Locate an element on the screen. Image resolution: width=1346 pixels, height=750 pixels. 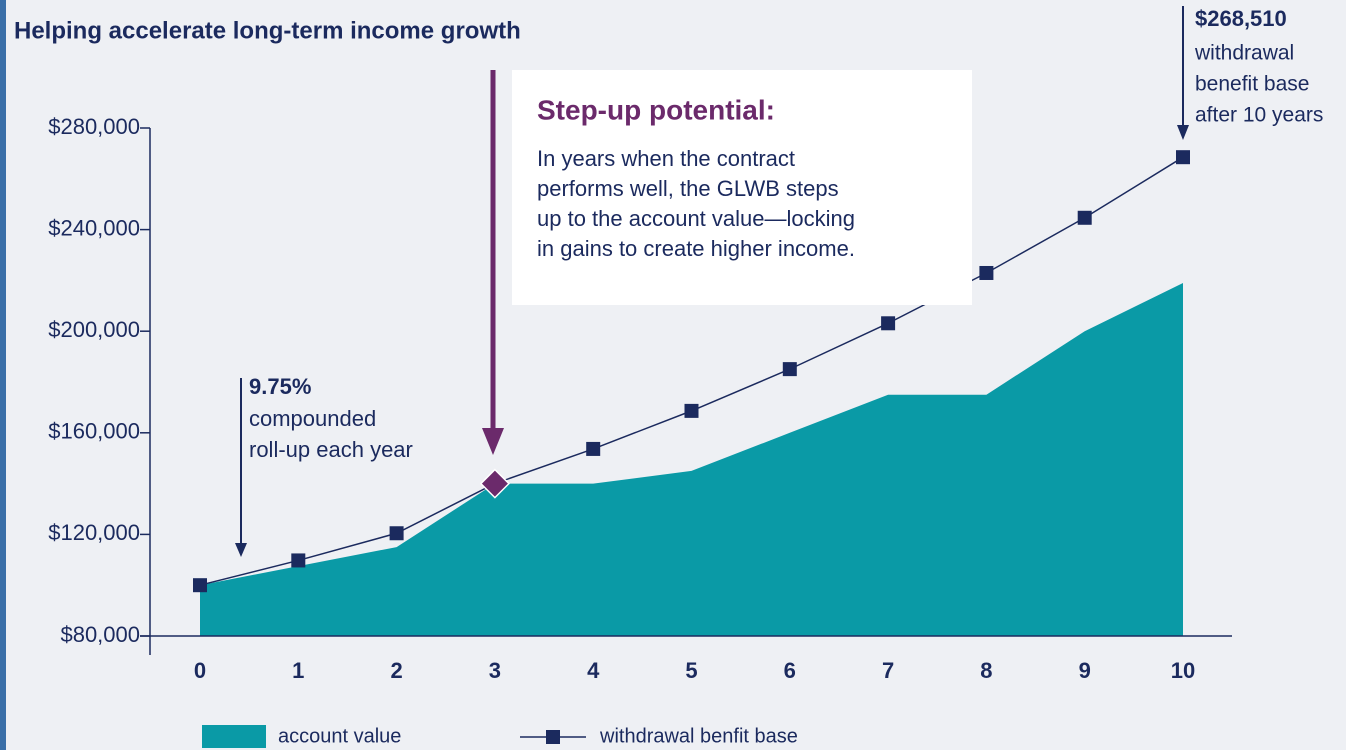
x-tick-label: 0 is located at coordinates (200, 670).